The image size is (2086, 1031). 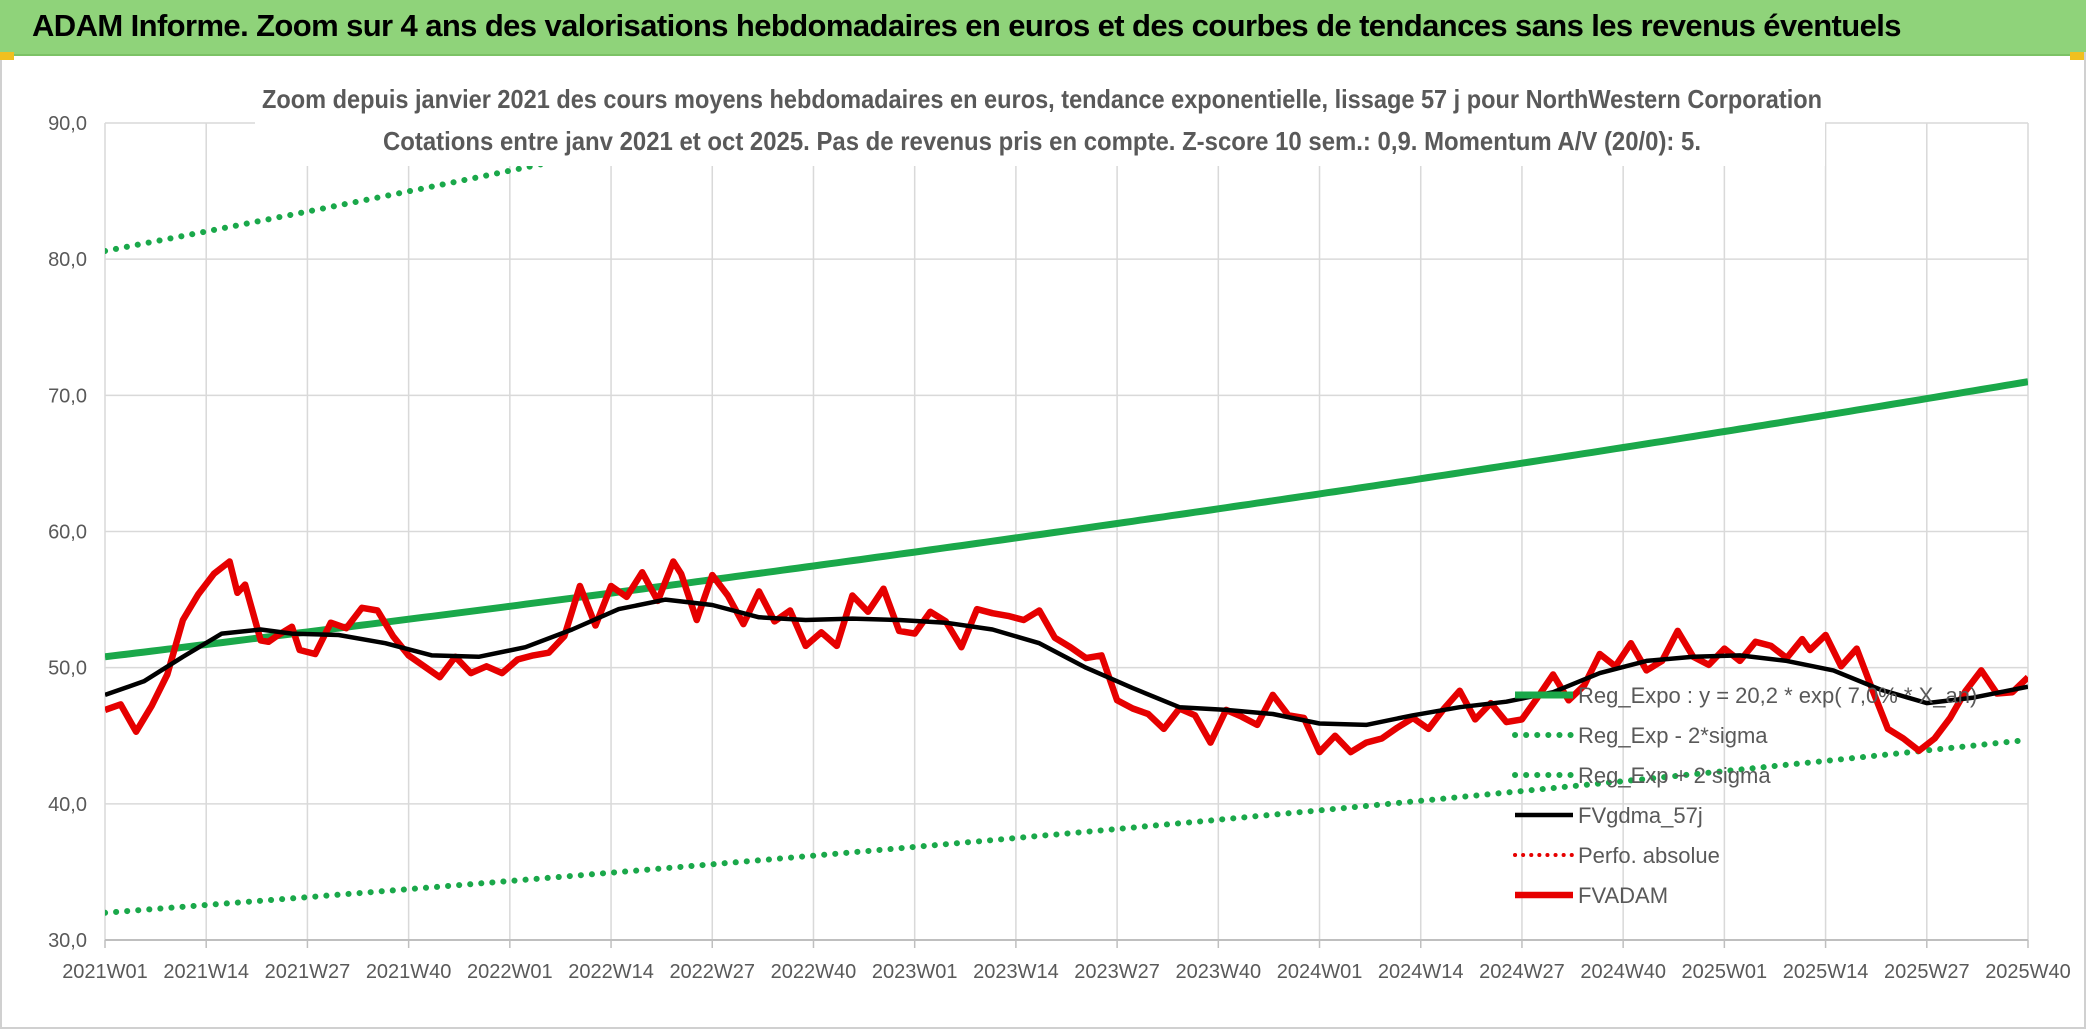 What do you see at coordinates (1777, 695) in the screenshot?
I see `legend-label-reg-expo: Reg_Expo : y = 20,2 * exp( 7,0% * X_an)` at bounding box center [1777, 695].